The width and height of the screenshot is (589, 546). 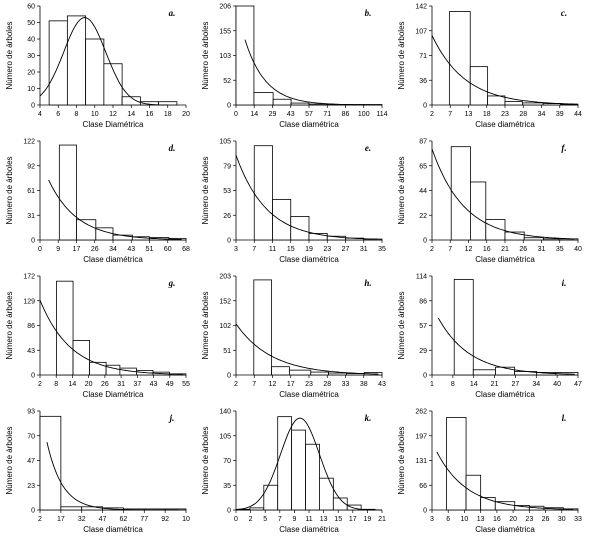 What do you see at coordinates (546, 519) in the screenshot?
I see `x-tick-label: 26` at bounding box center [546, 519].